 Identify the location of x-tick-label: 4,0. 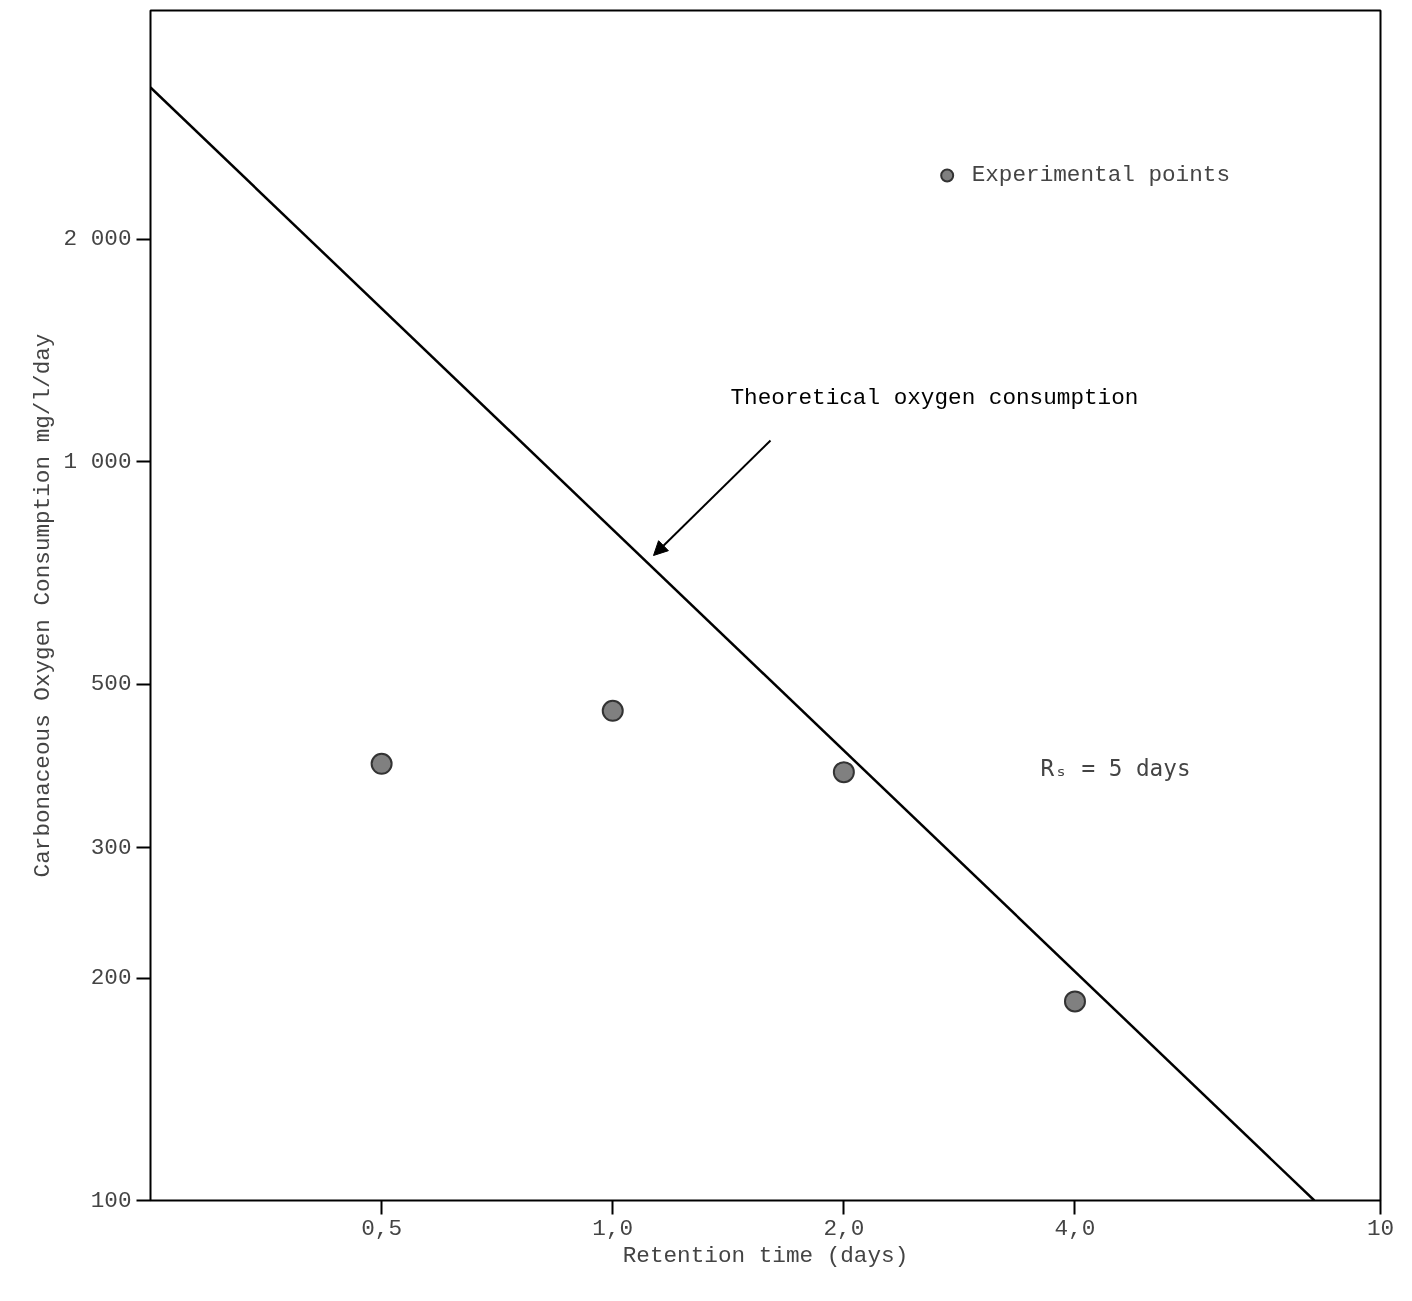
(1075, 1228).